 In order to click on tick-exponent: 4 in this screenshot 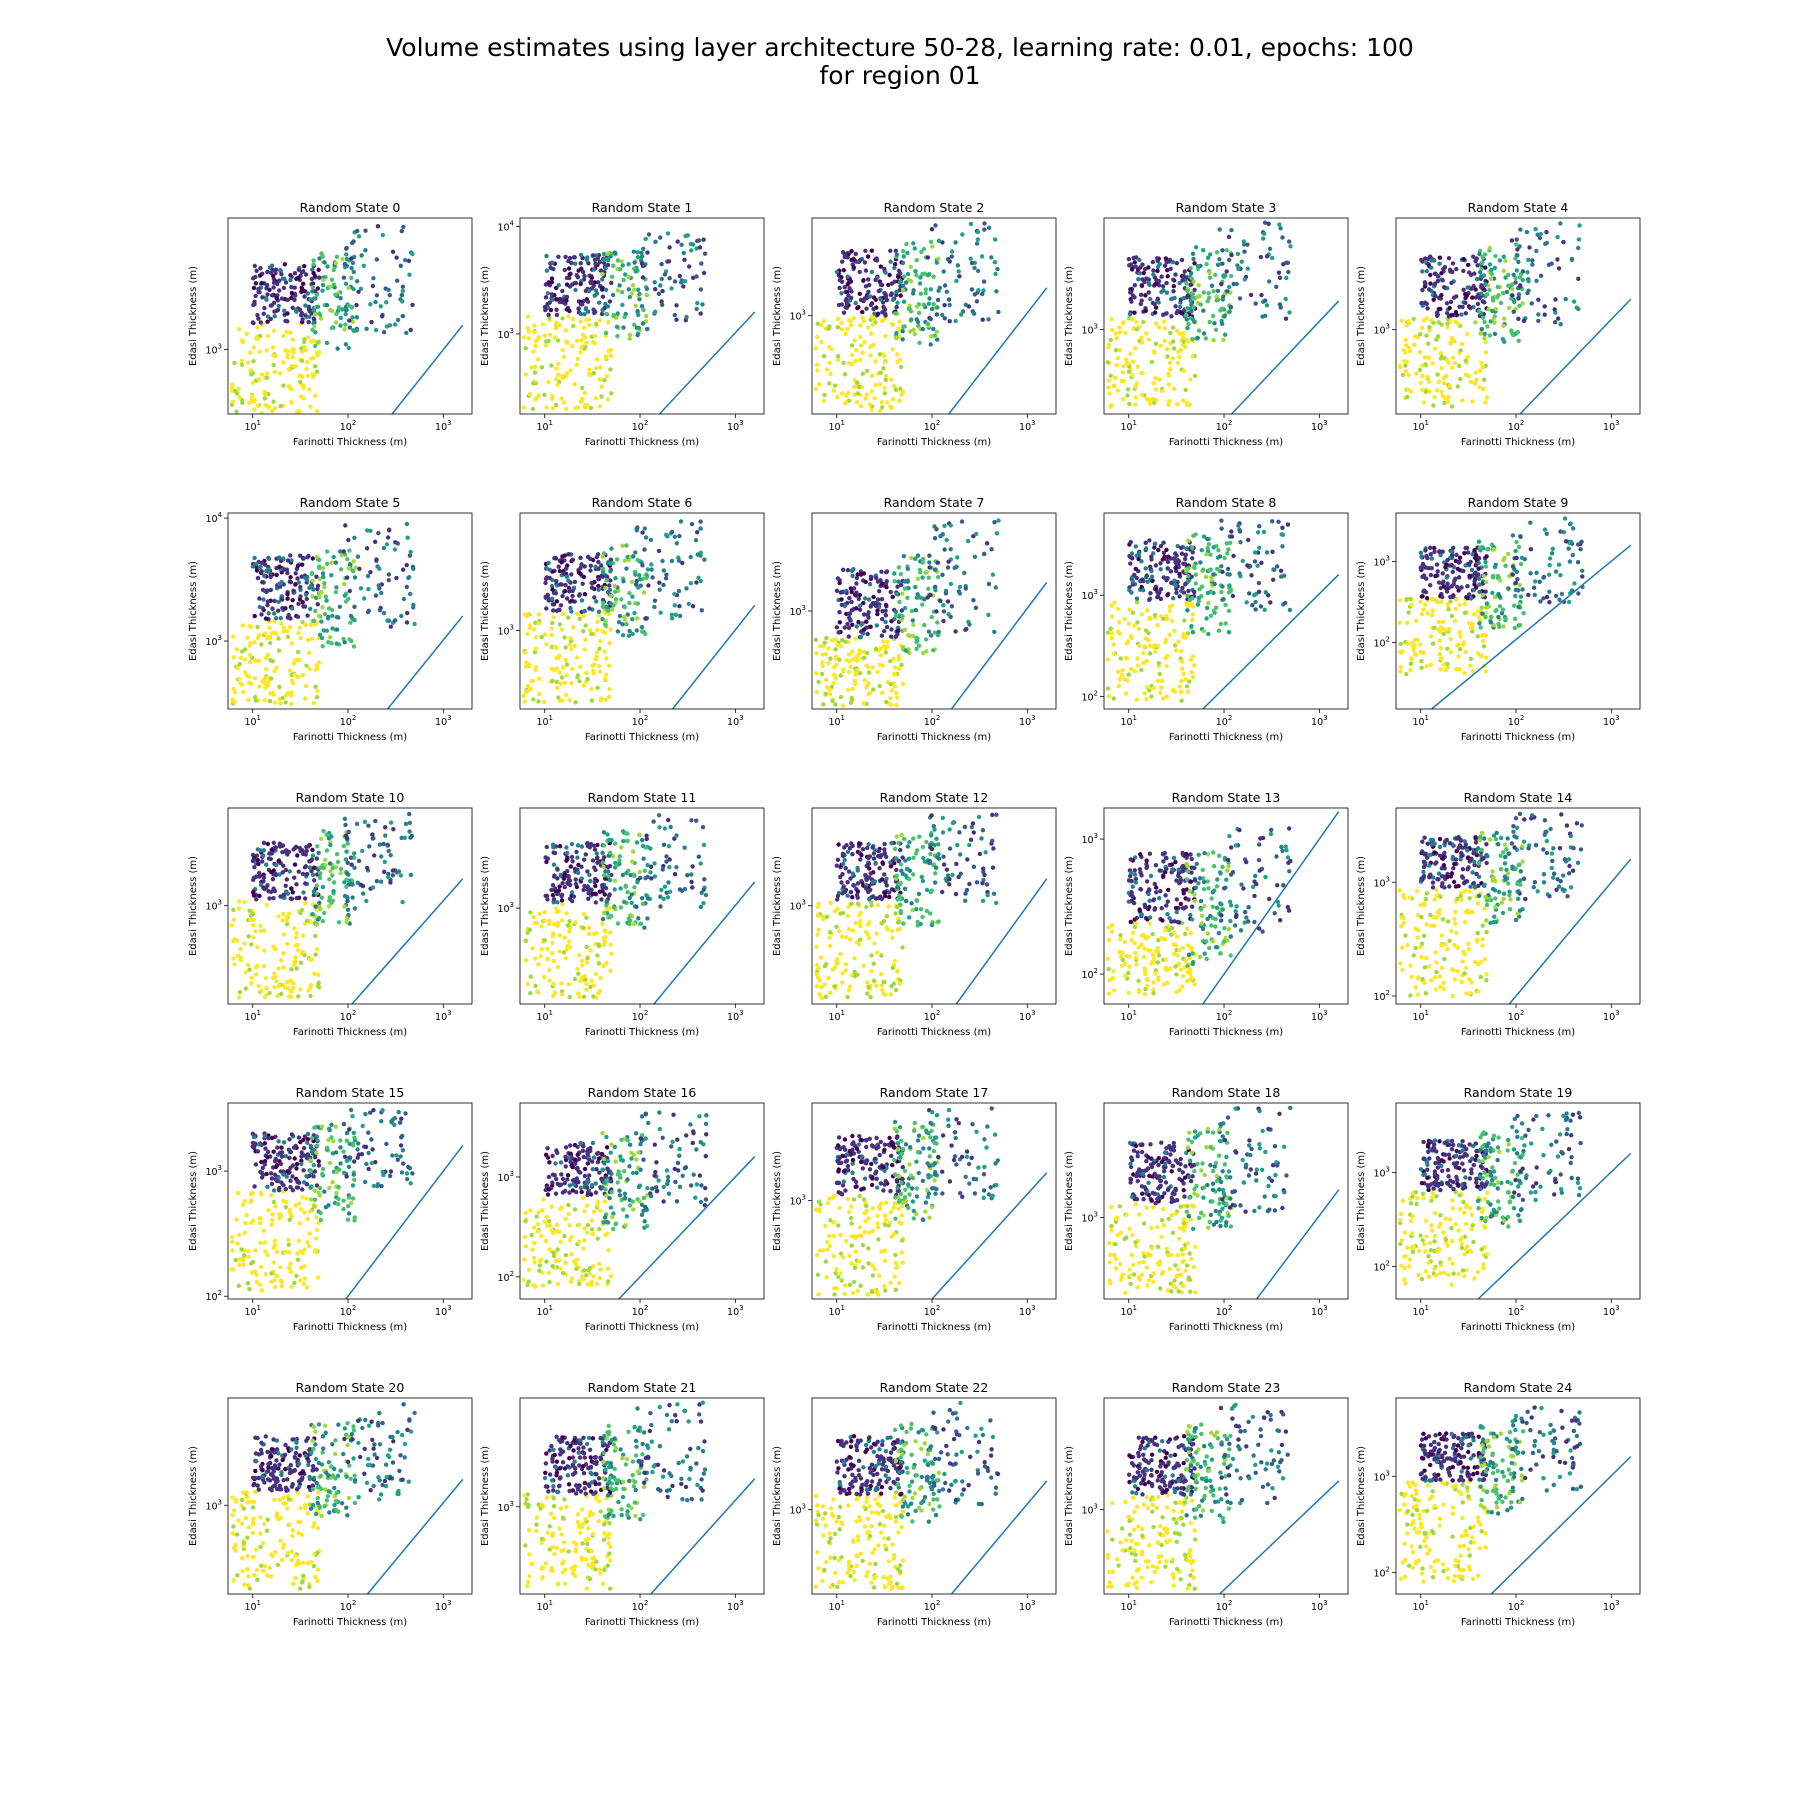, I will do `click(220, 515)`.